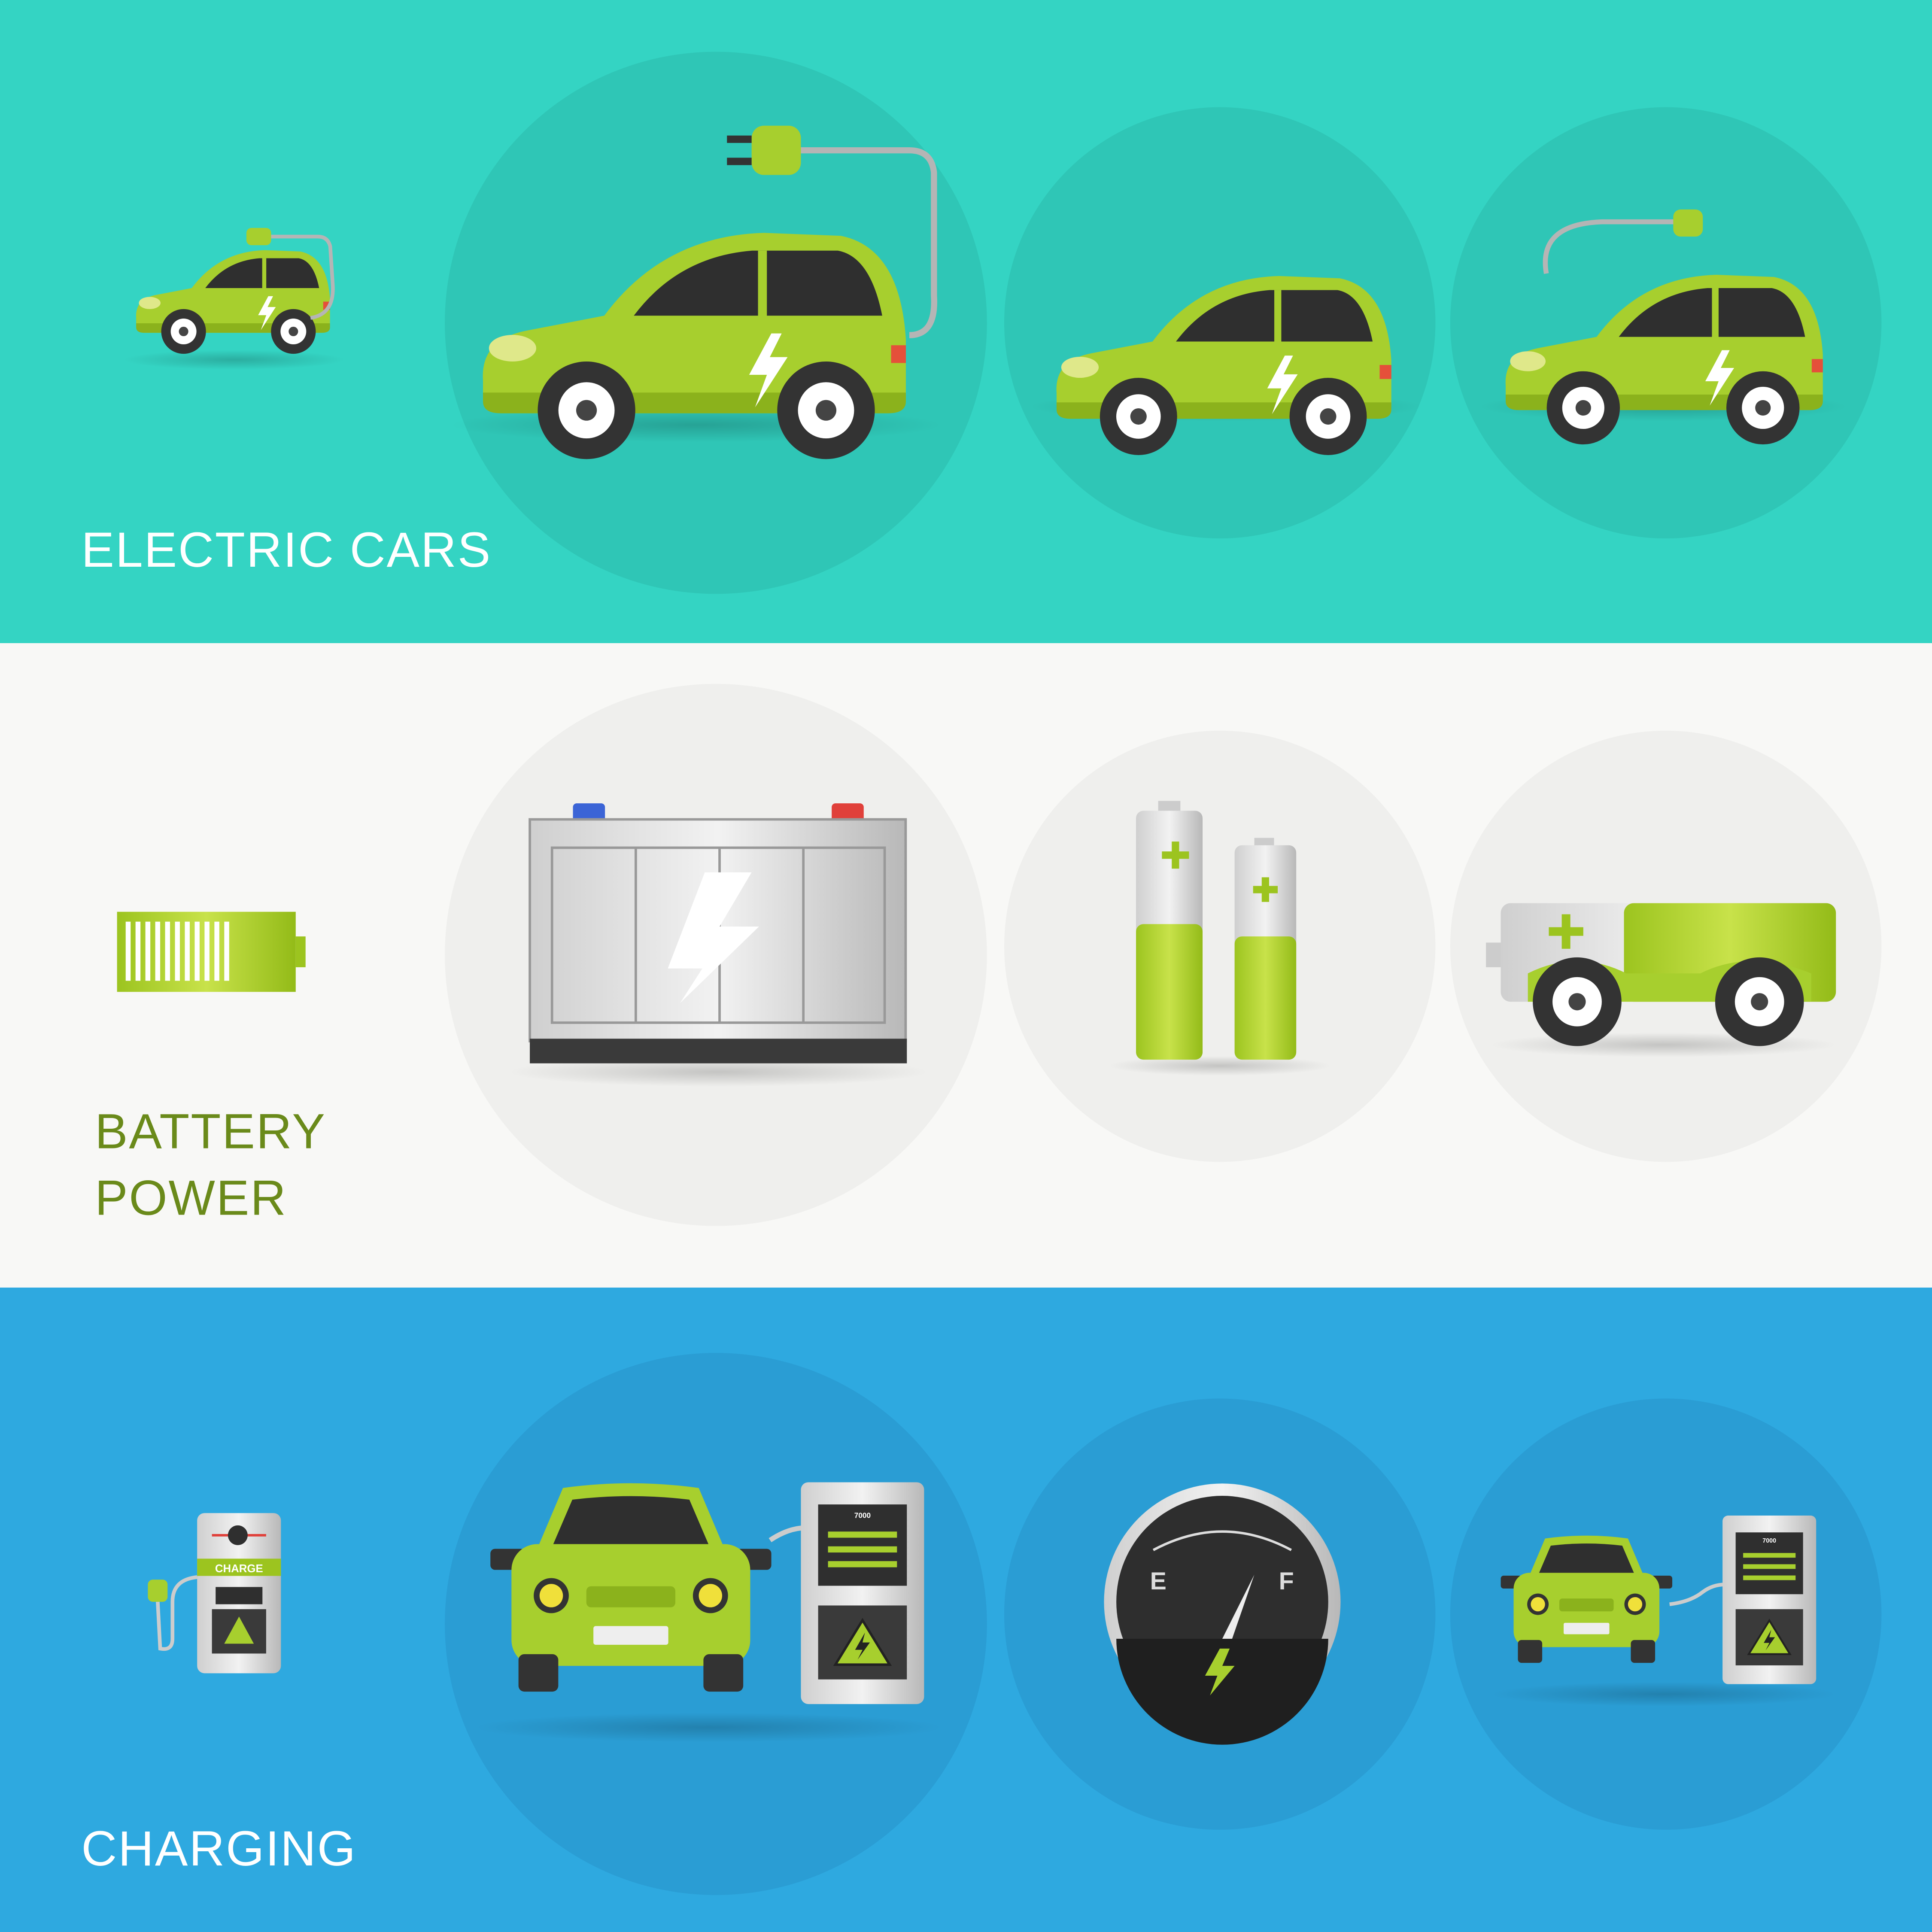 The height and width of the screenshot is (1932, 1932). What do you see at coordinates (219, 1849) in the screenshot?
I see `banner-title: CHARGING` at bounding box center [219, 1849].